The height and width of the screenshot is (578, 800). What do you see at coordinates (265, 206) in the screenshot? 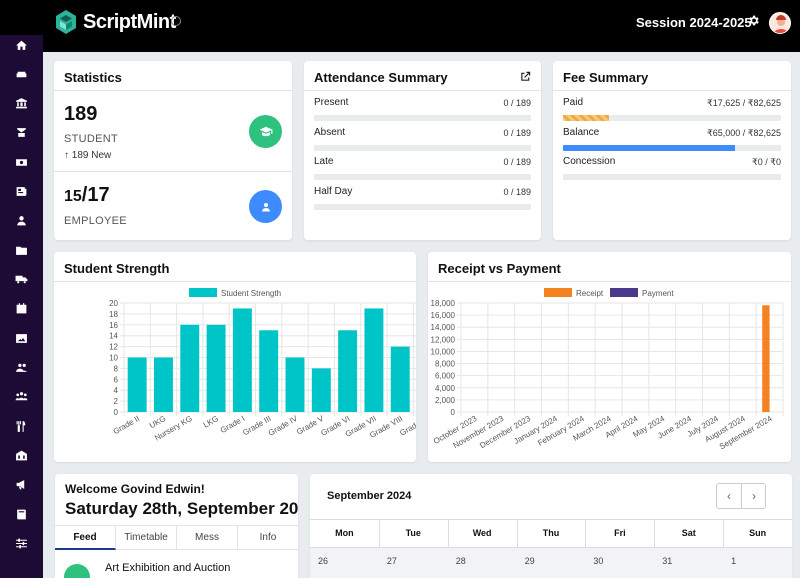
I see `employee-icon` at bounding box center [265, 206].